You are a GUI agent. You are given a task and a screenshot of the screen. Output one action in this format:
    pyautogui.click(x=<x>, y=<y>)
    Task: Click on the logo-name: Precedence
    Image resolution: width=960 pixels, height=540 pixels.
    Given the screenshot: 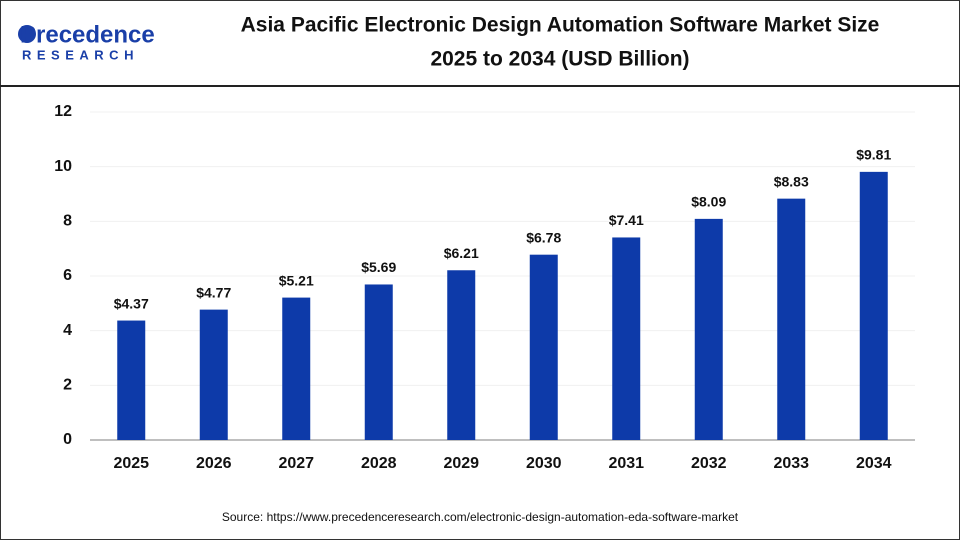 What is the action you would take?
    pyautogui.click(x=87, y=34)
    